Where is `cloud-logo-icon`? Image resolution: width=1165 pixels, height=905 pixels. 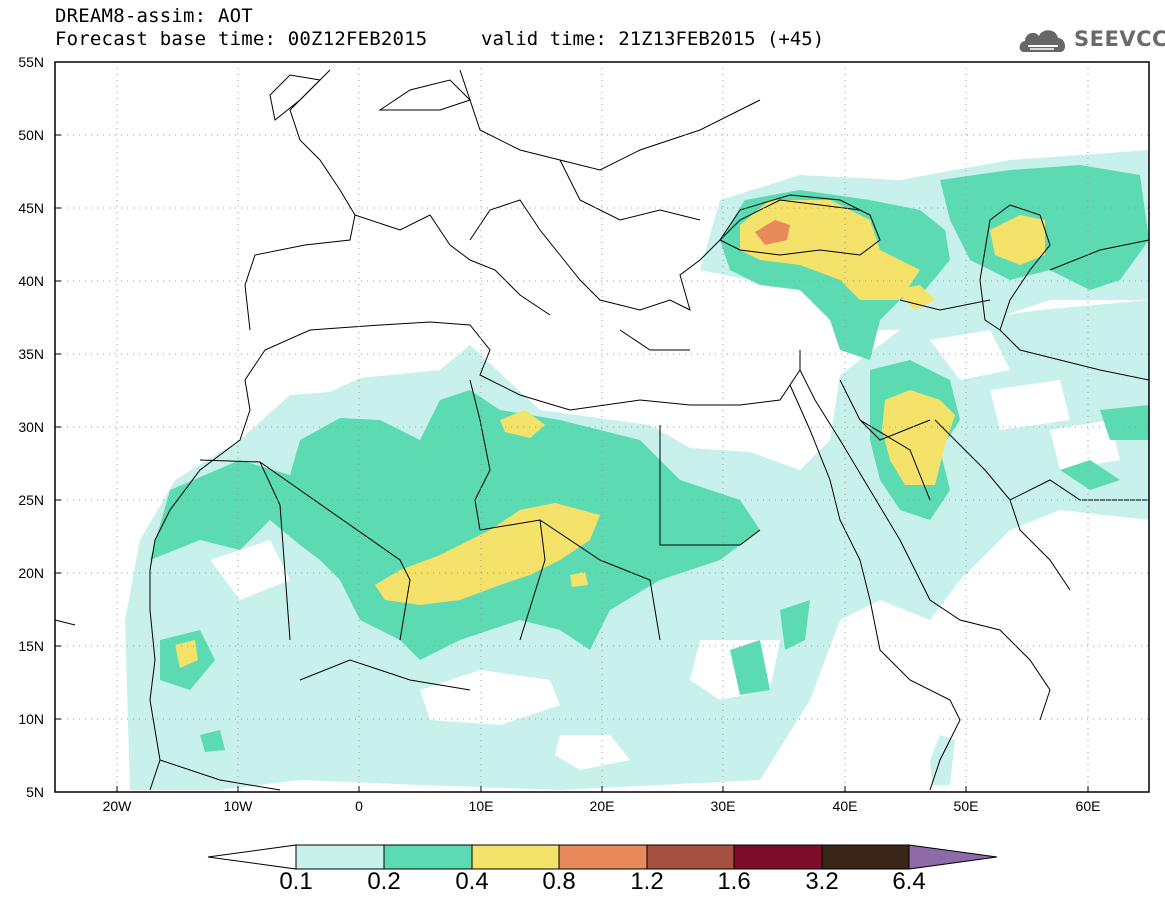 cloud-logo-icon is located at coordinates (1042, 41).